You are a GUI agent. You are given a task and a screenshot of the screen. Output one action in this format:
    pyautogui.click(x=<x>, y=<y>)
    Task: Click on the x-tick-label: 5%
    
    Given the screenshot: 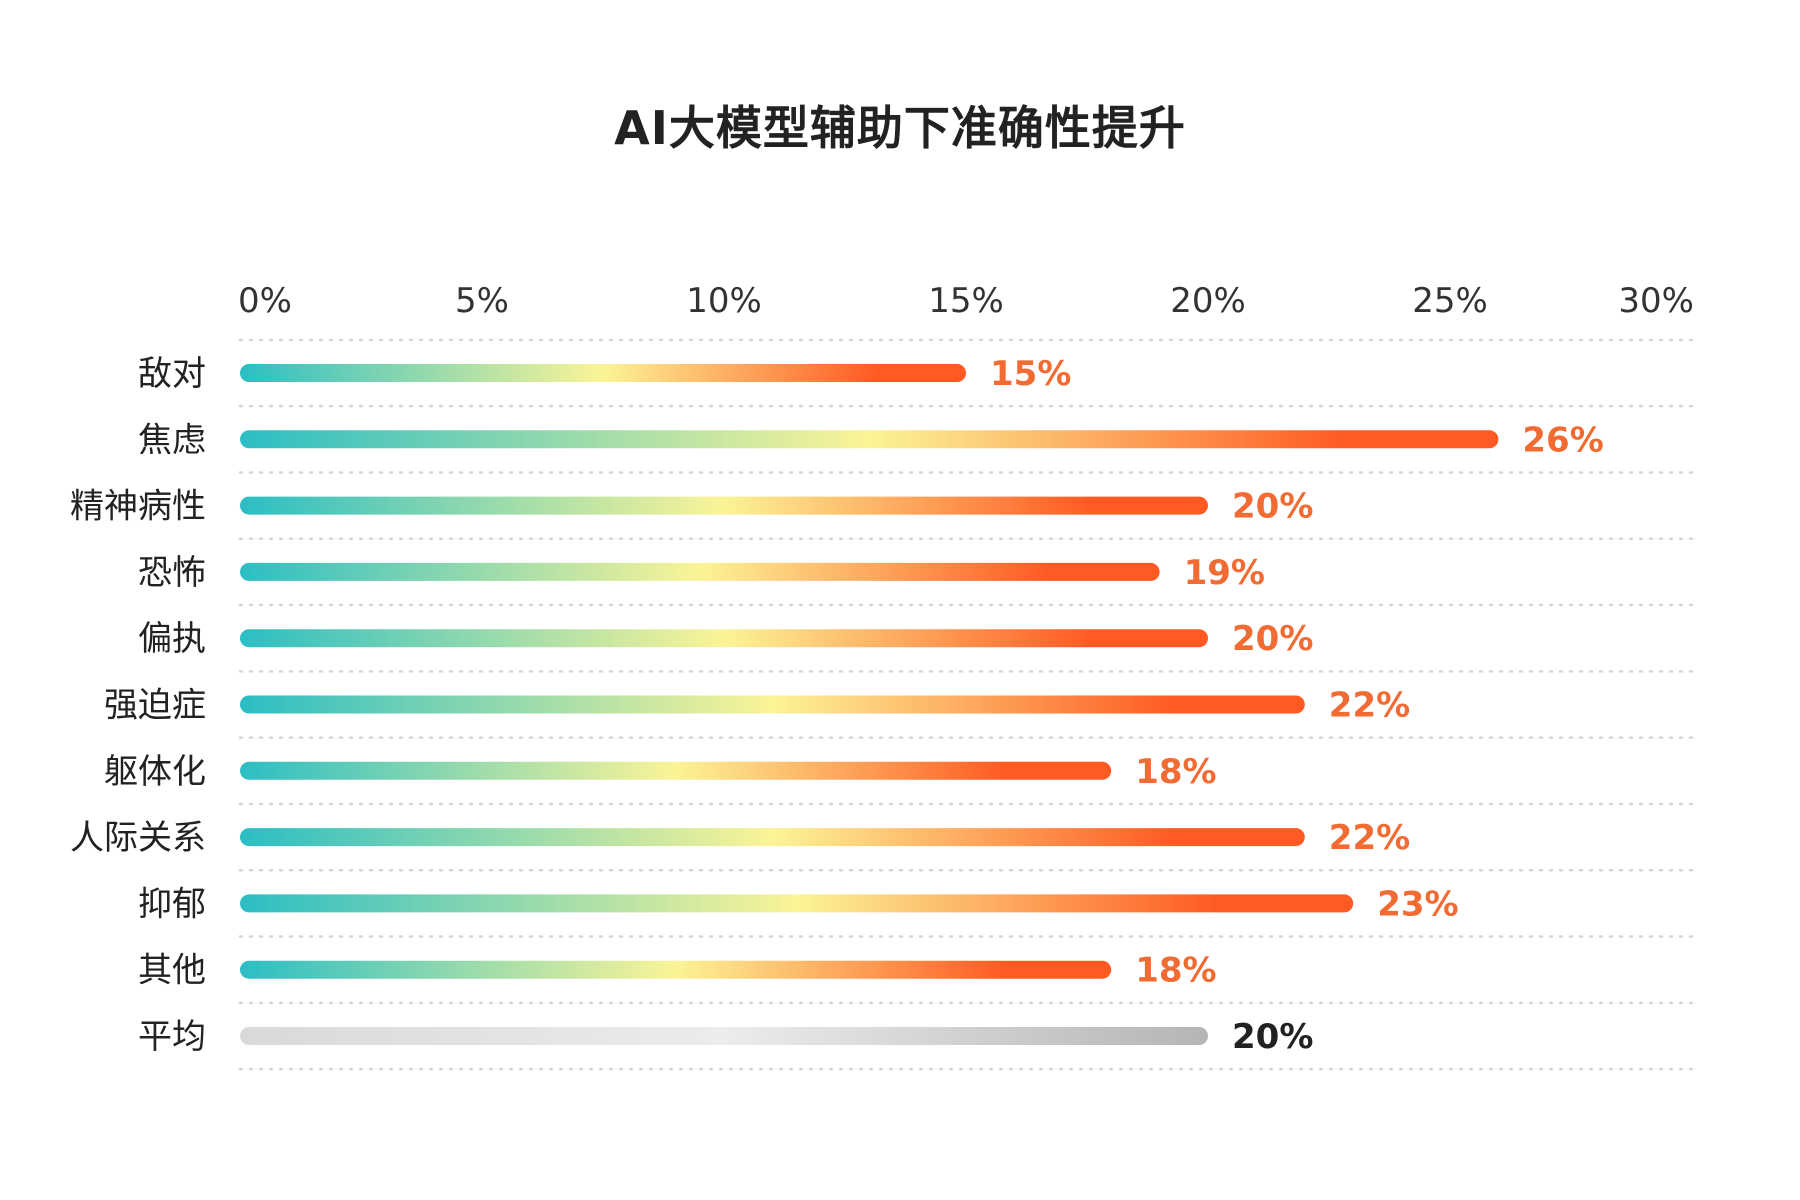 What is the action you would take?
    pyautogui.click(x=482, y=301)
    